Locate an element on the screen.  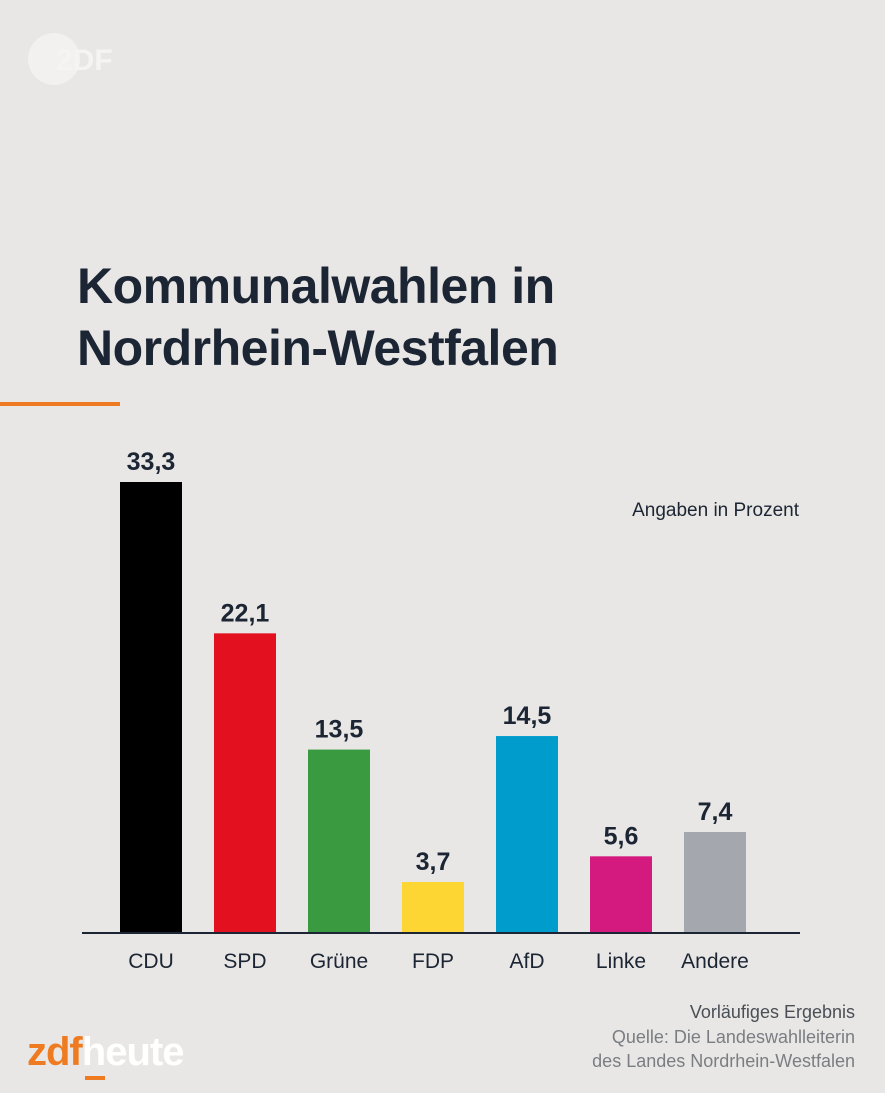
bar-linke is located at coordinates (621, 894).